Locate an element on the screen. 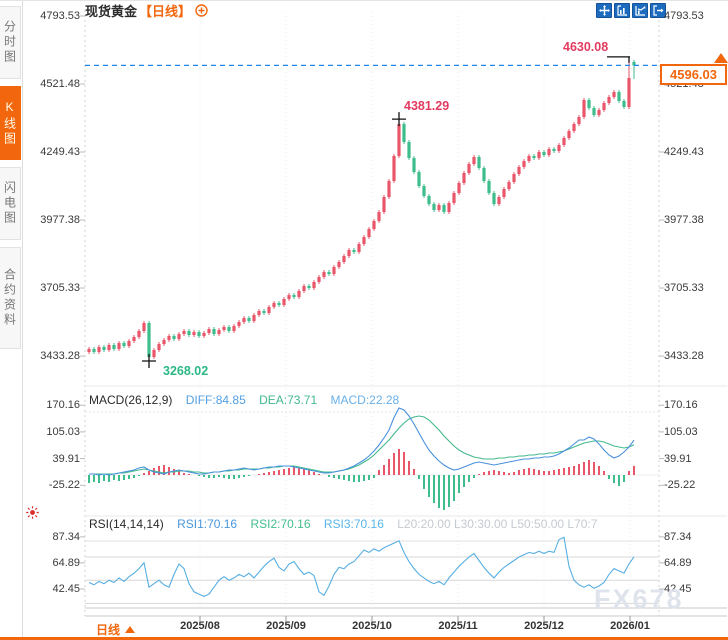 The height and width of the screenshot is (640, 728). x-axis-month-label: 2025/08 is located at coordinates (200, 626).